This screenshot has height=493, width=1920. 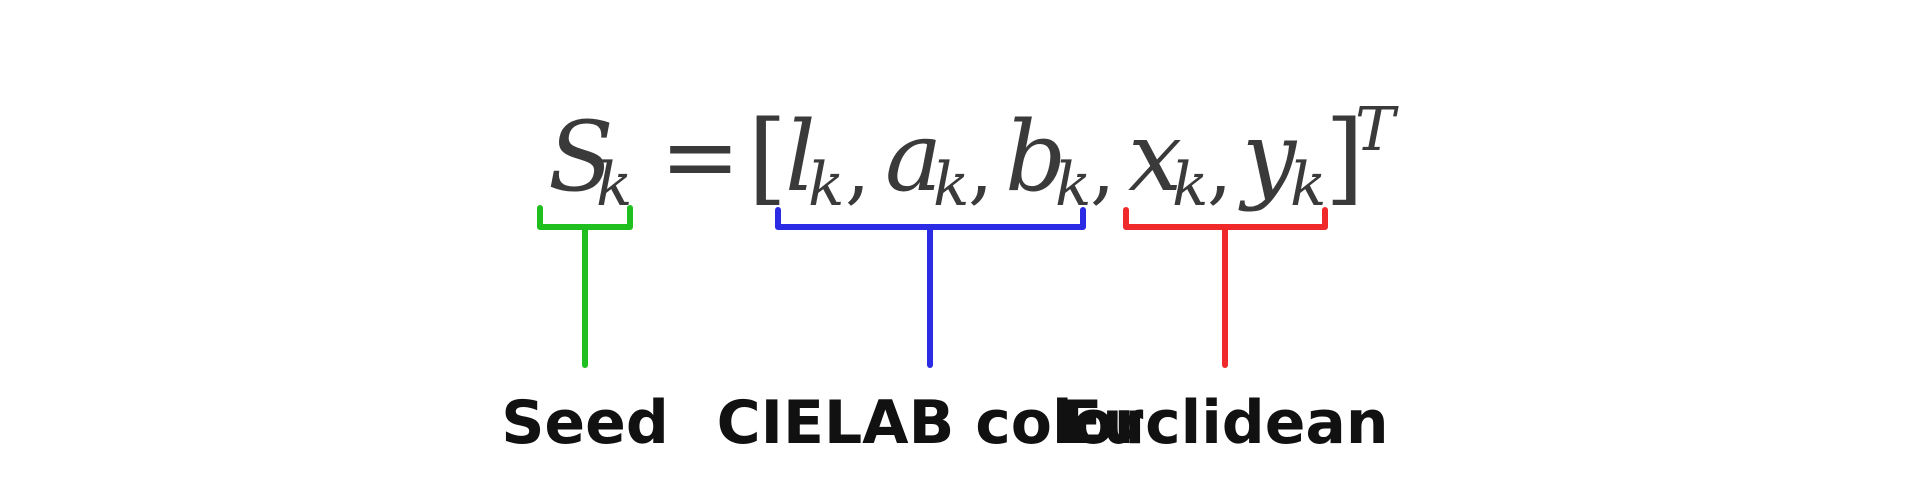 What do you see at coordinates (1035, 157) in the screenshot?
I see `term-b-symbol: b` at bounding box center [1035, 157].